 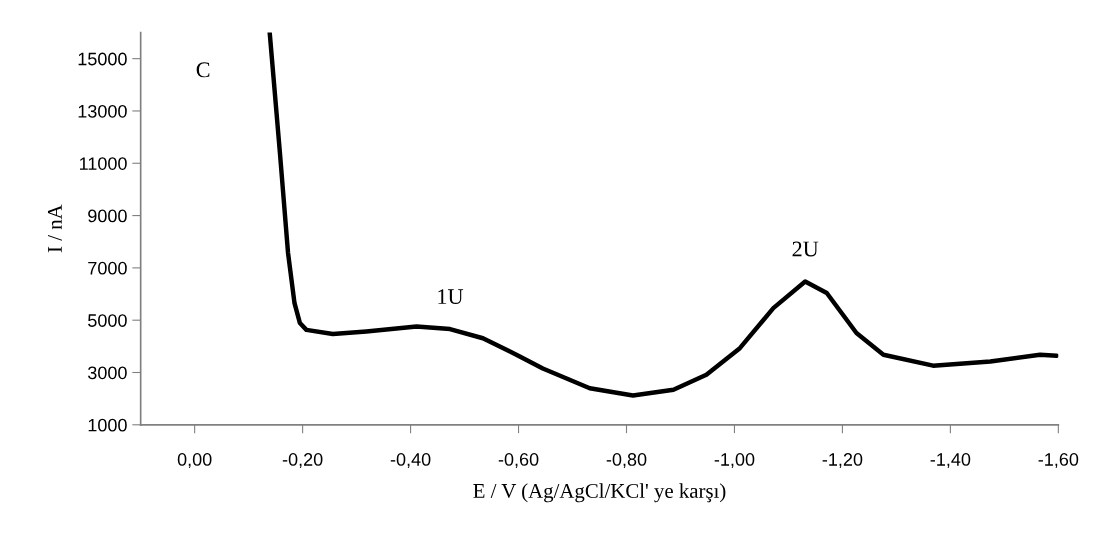 What do you see at coordinates (103, 163) in the screenshot?
I see `y-tick-label: 11000` at bounding box center [103, 163].